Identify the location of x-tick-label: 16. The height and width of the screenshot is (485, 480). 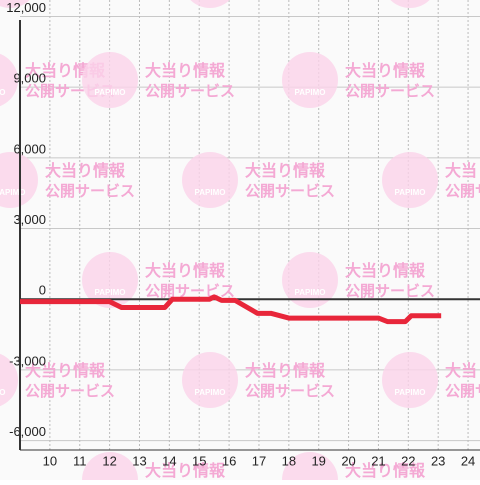
(229, 460).